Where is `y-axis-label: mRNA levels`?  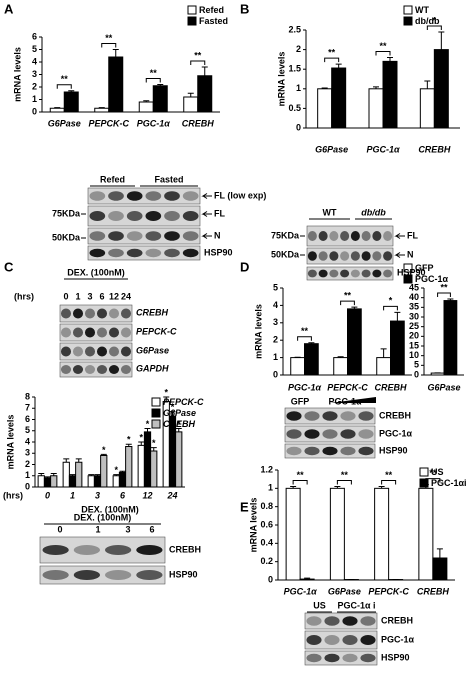 y-axis-label: mRNA levels is located at coordinates (281, 79).